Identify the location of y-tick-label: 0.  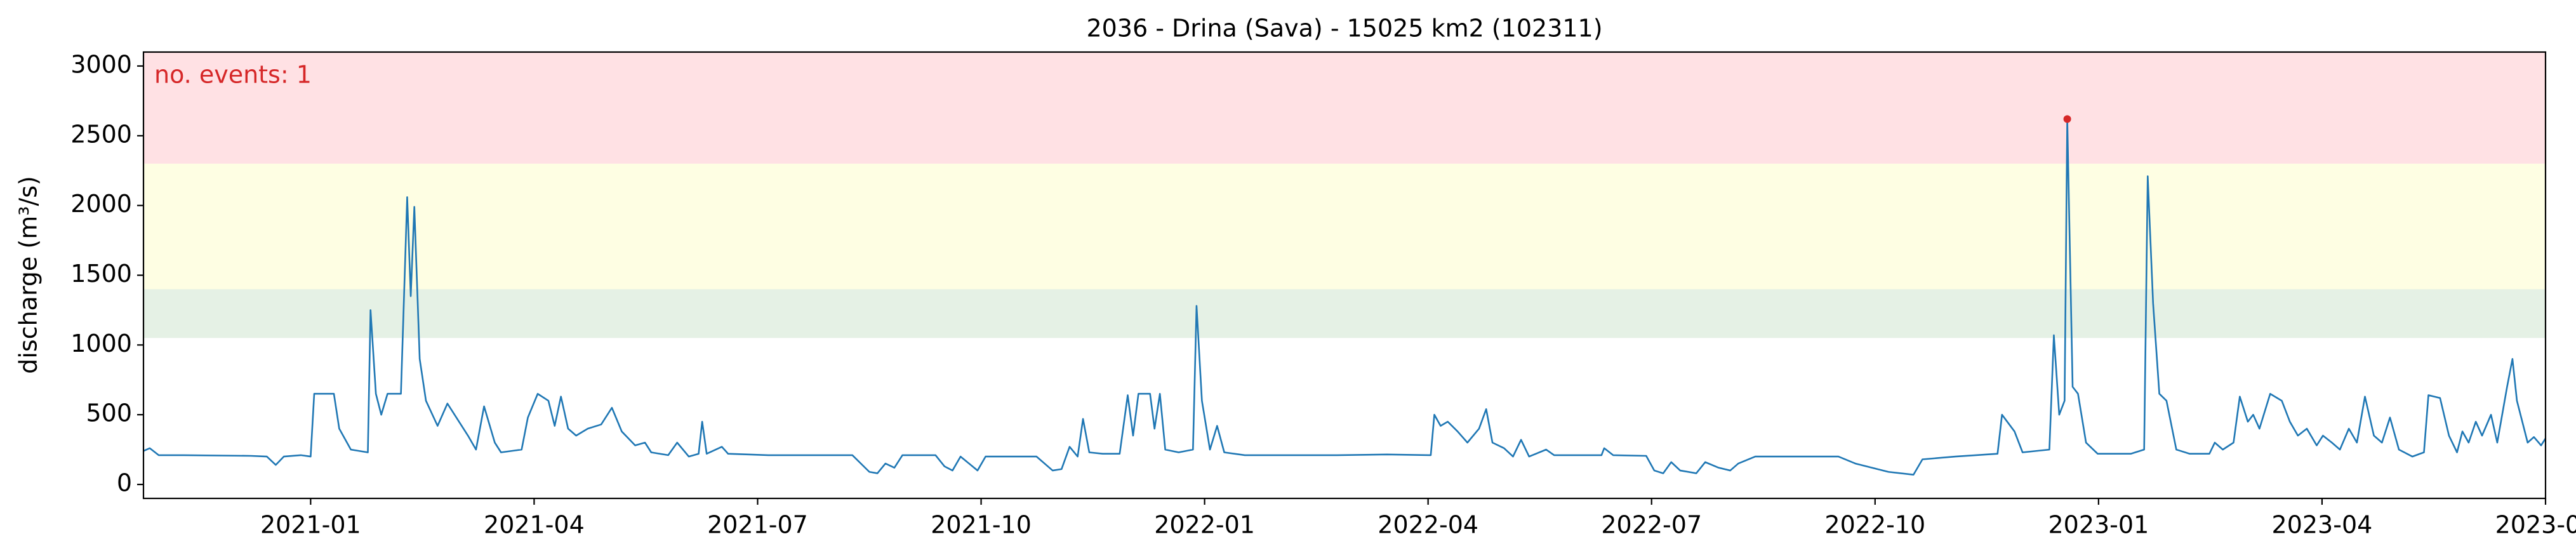
(124, 483).